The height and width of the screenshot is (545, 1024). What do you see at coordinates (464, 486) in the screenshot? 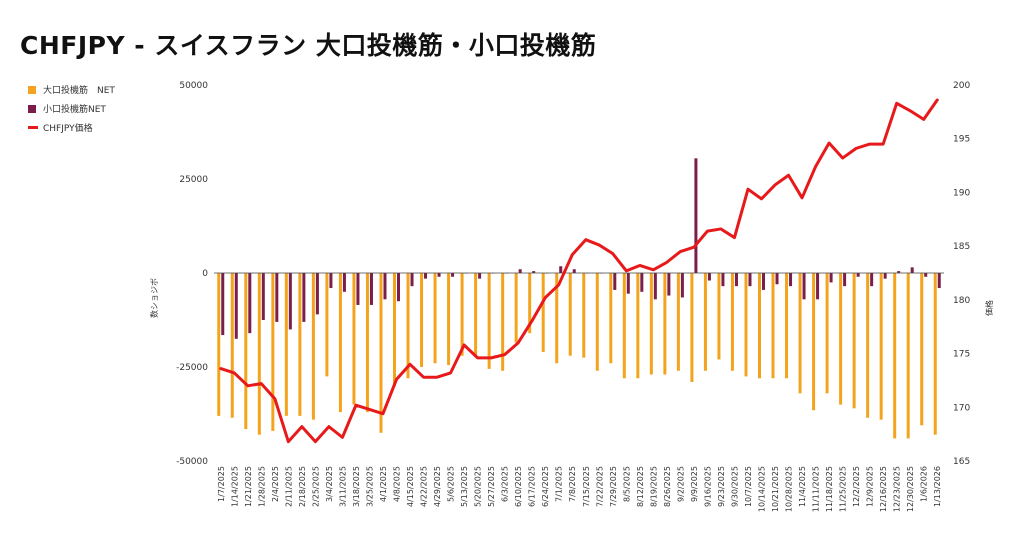
I see `x-tick-18: 5/13/2025` at bounding box center [464, 486].